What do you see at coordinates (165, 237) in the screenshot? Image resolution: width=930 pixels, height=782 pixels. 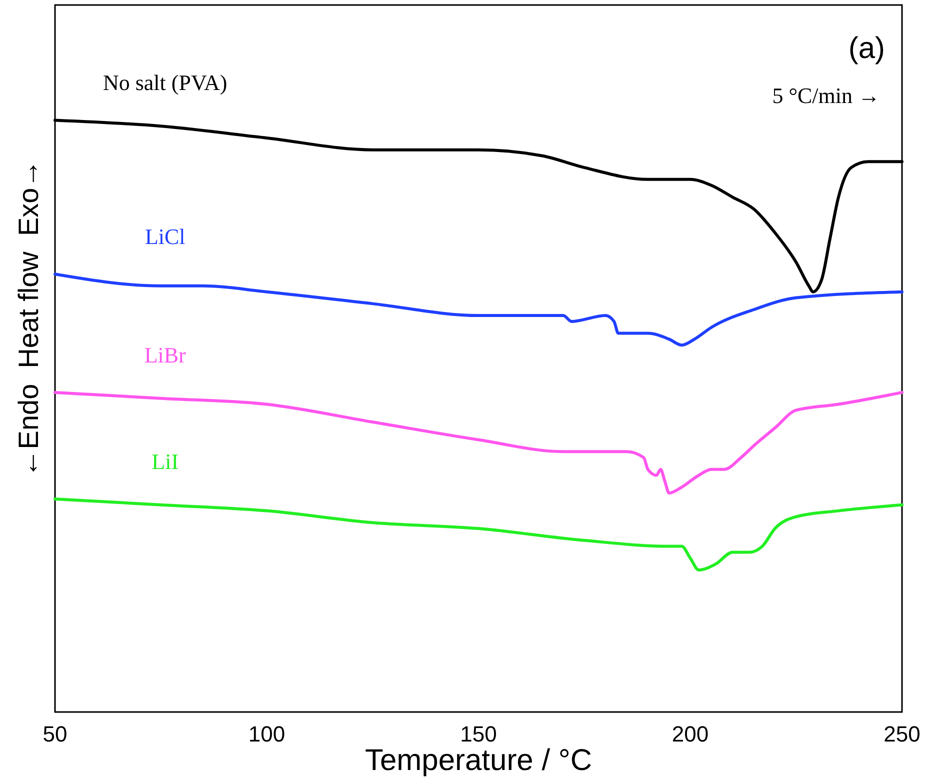 I see `series-label: LiCl` at bounding box center [165, 237].